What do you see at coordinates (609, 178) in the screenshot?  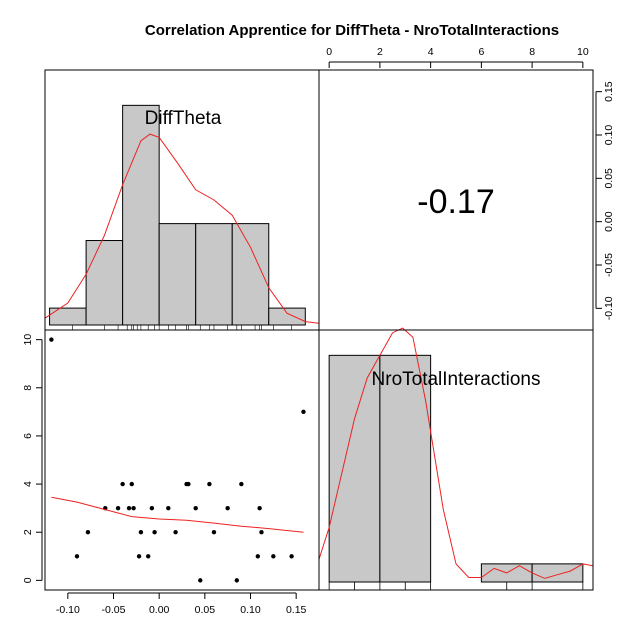 I see `right-axis-tick-label: 0.05` at bounding box center [609, 178].